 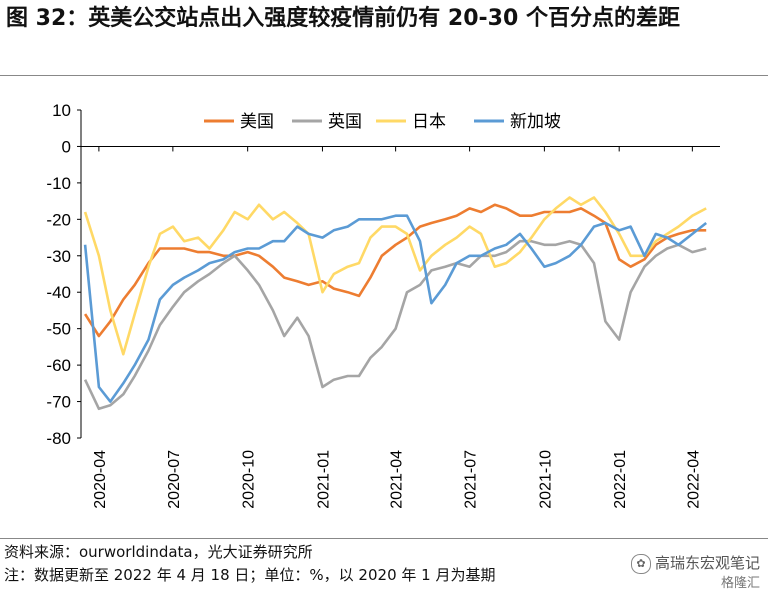 What do you see at coordinates (384, 538) in the screenshot?
I see `footer-divider` at bounding box center [384, 538].